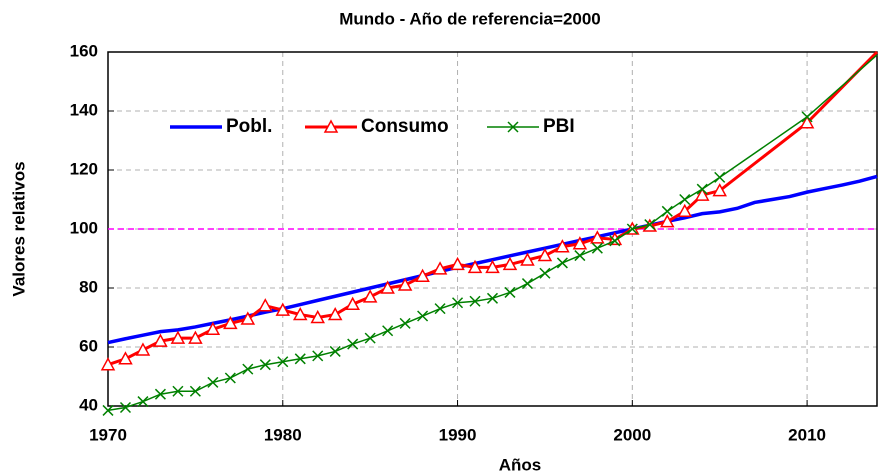 Image resolution: width=879 pixels, height=476 pixels. What do you see at coordinates (84, 109) in the screenshot?
I see `y-tick-label: 140` at bounding box center [84, 109].